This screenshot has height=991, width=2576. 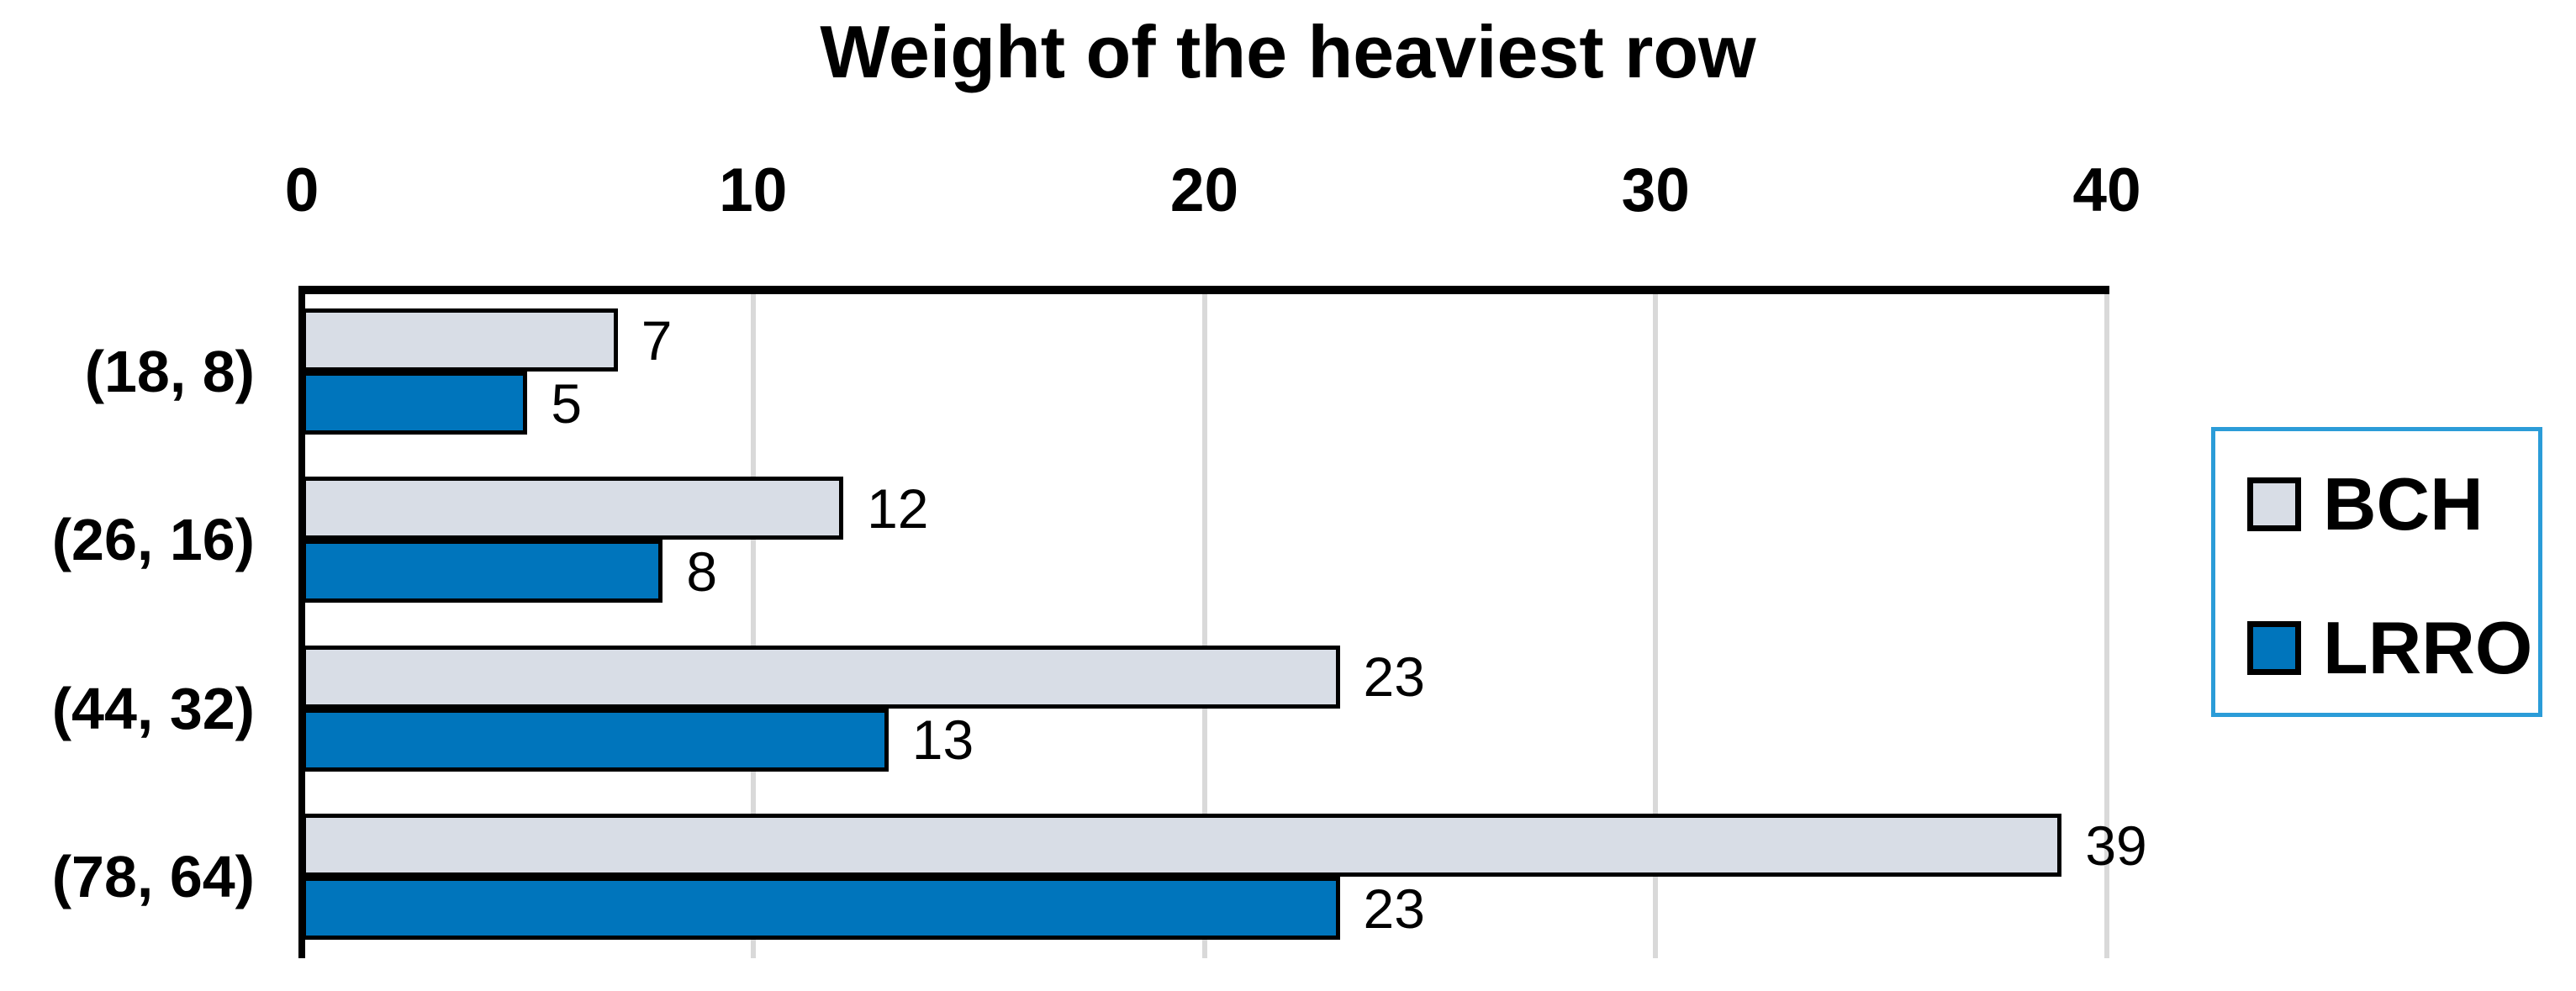 What do you see at coordinates (301, 190) in the screenshot?
I see `x-axis-tick-label: 0` at bounding box center [301, 190].